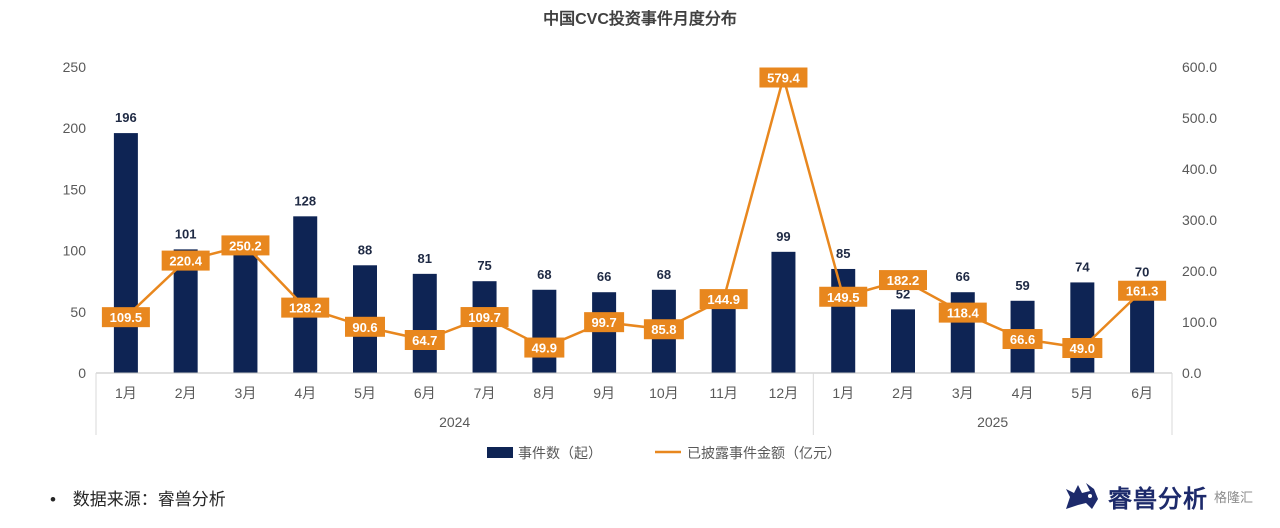  I want to click on x-tick-label: 10月, so click(664, 393).